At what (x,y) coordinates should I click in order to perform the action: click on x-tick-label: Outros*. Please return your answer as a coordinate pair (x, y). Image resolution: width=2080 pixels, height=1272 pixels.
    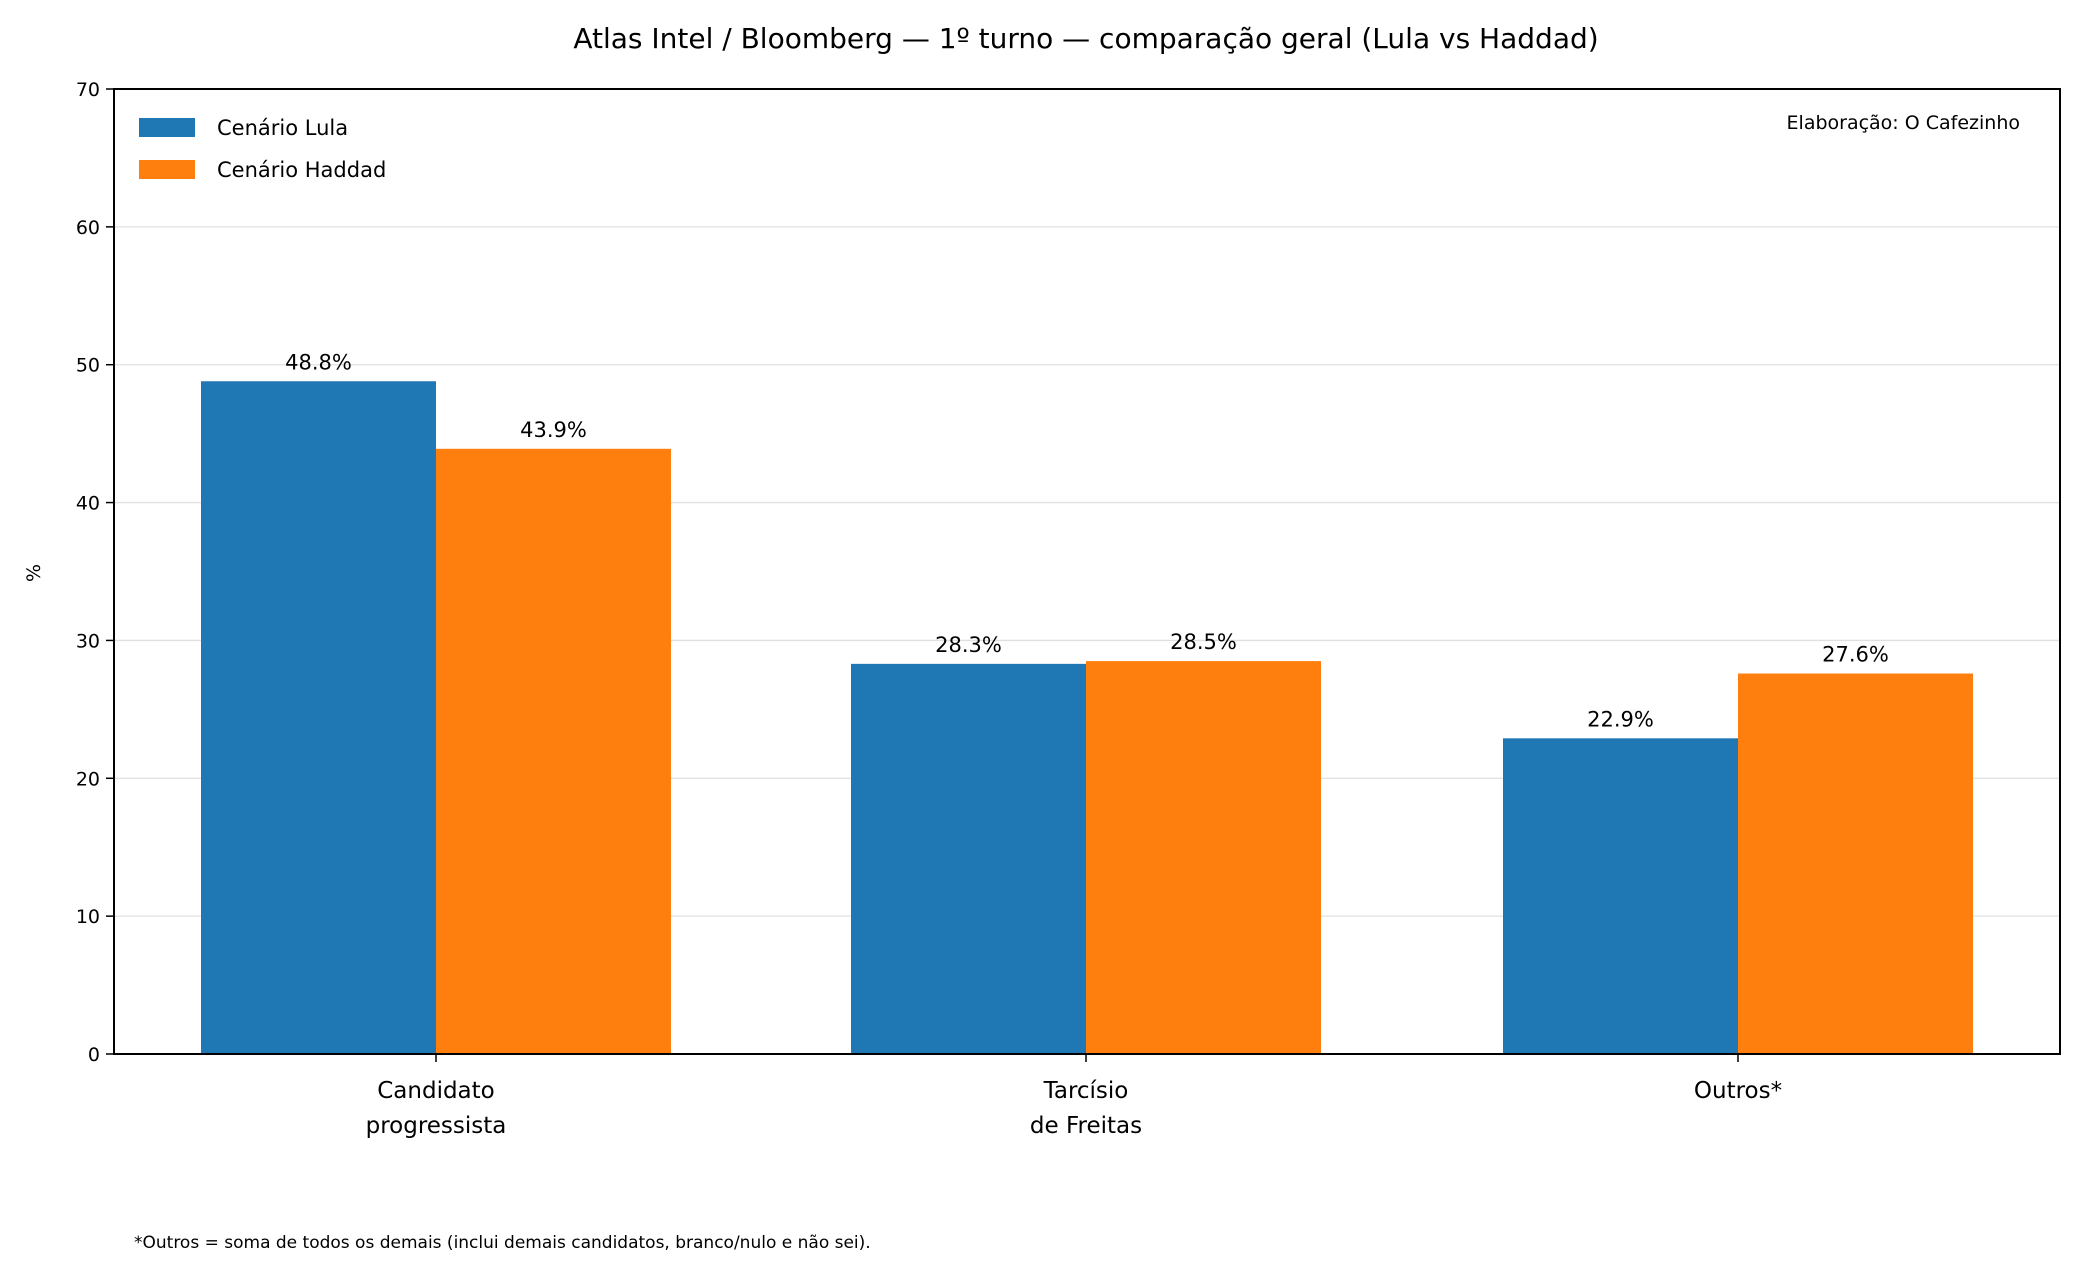
    Looking at the image, I should click on (1738, 1091).